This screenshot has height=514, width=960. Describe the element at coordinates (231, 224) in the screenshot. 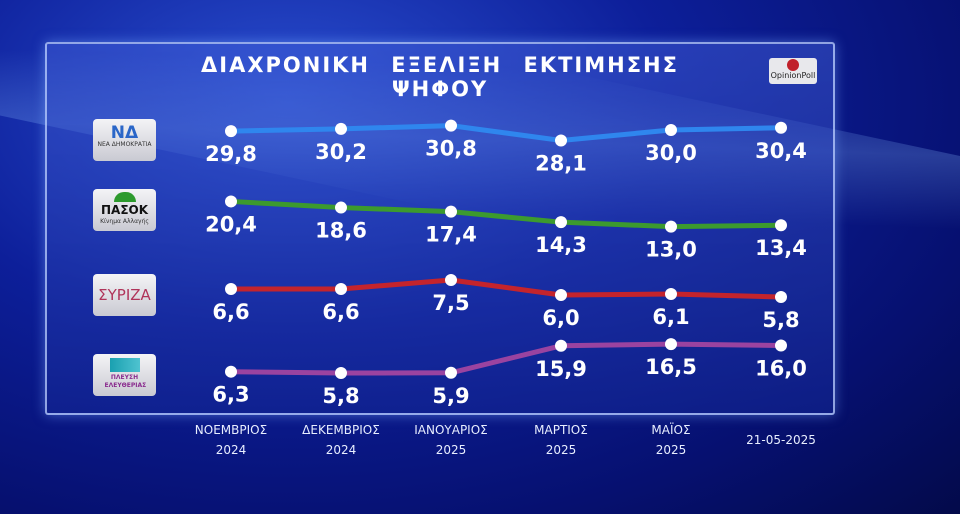

I see `data-label: 20,4` at that location.